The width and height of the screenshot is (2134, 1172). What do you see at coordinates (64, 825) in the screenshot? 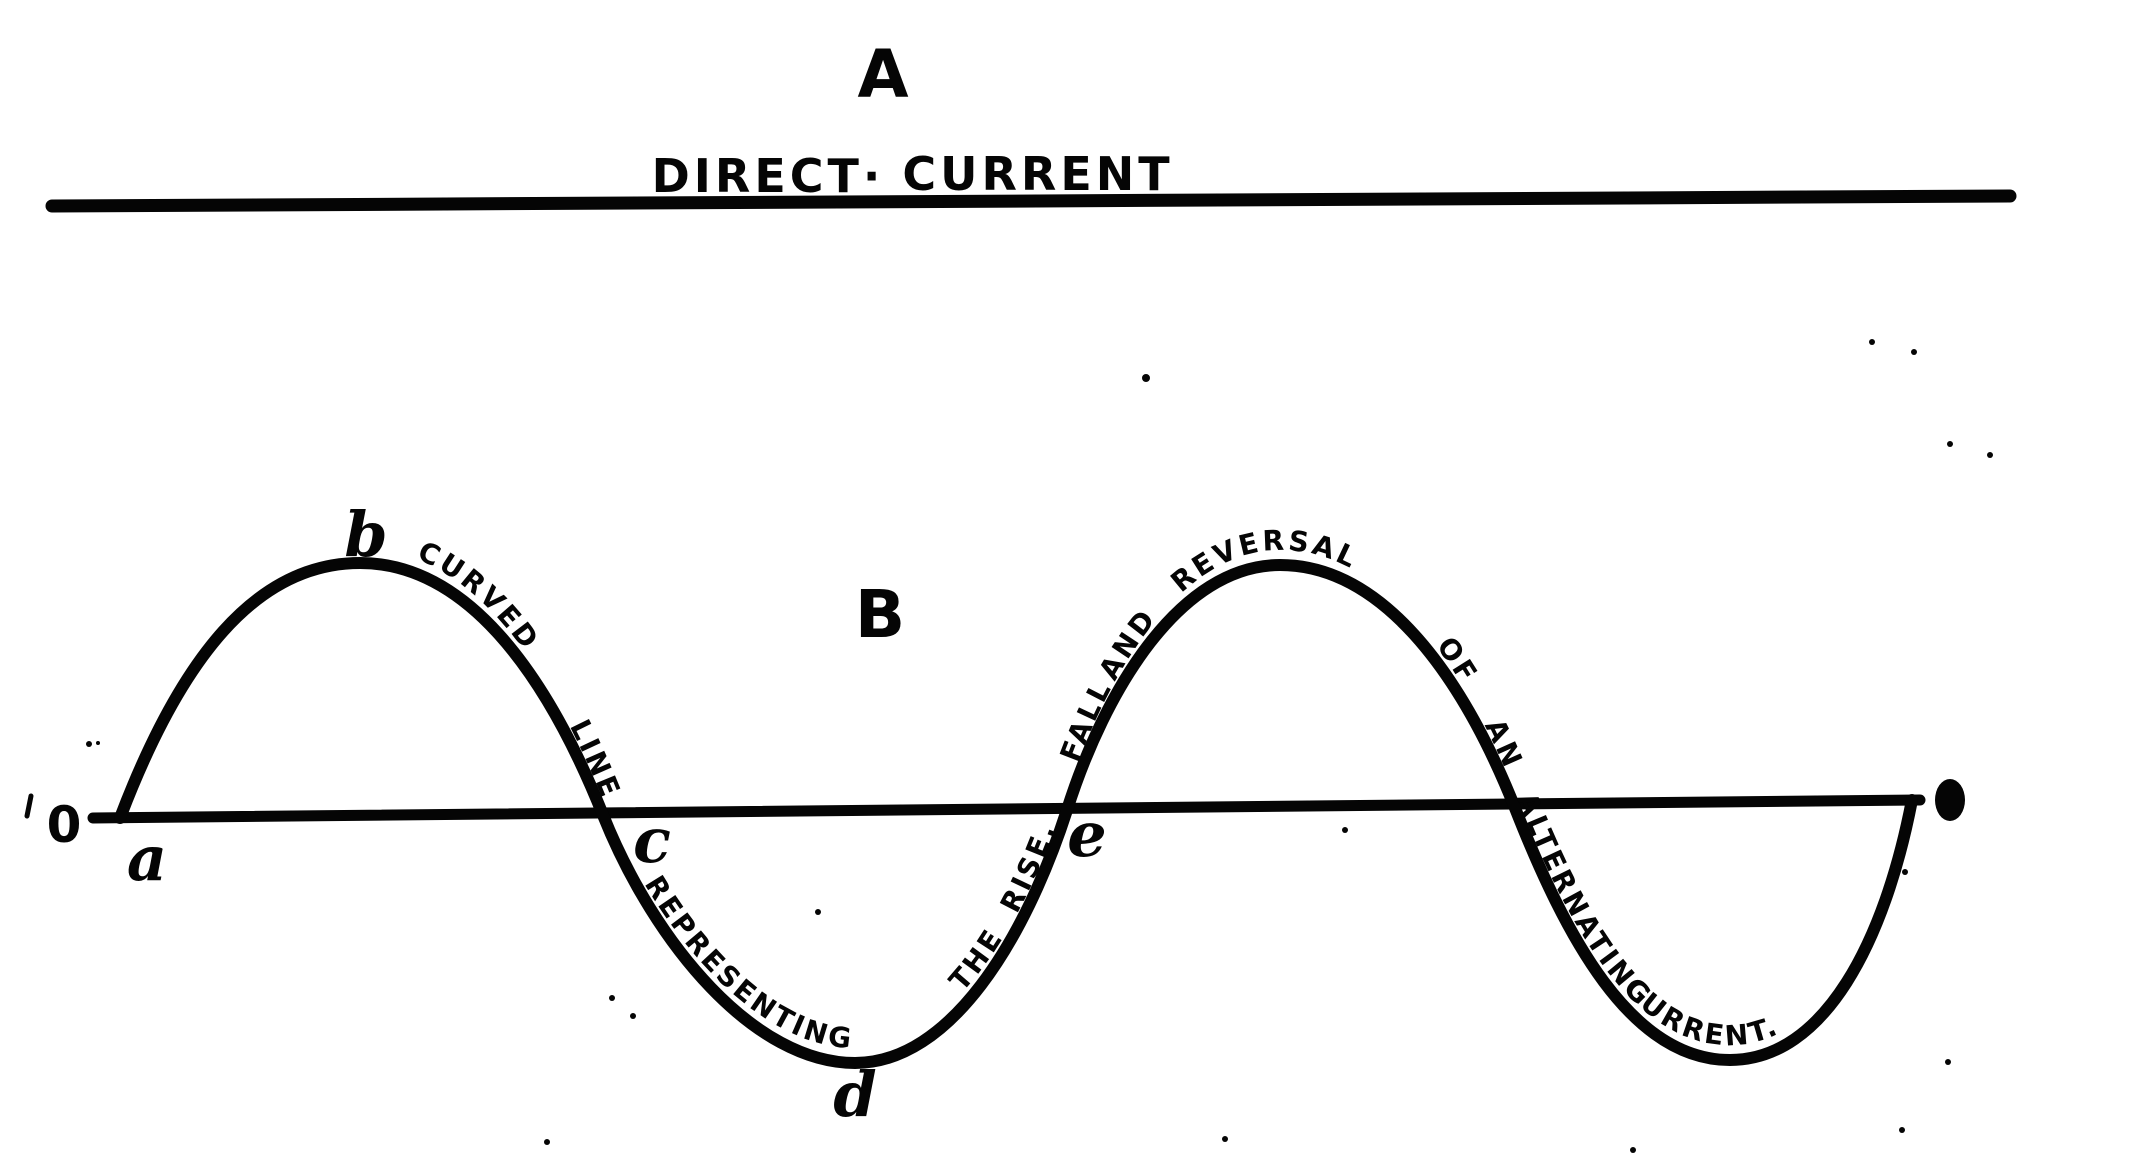
I see `origin-label: 0` at bounding box center [64, 825].